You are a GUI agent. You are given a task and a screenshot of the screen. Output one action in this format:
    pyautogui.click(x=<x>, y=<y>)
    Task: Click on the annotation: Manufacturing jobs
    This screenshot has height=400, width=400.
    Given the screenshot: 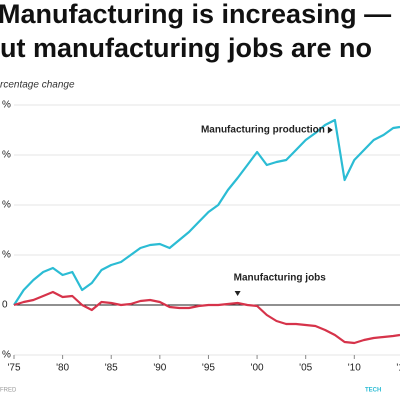 What is the action you would take?
    pyautogui.click(x=280, y=278)
    